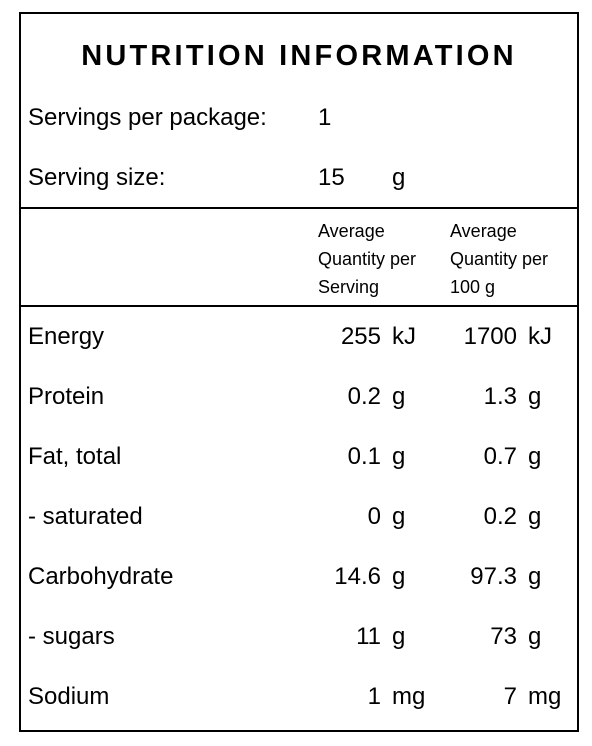 This screenshot has width=592, height=746. Describe the element at coordinates (85, 516) in the screenshot. I see `nutrient-name: - saturated` at that location.